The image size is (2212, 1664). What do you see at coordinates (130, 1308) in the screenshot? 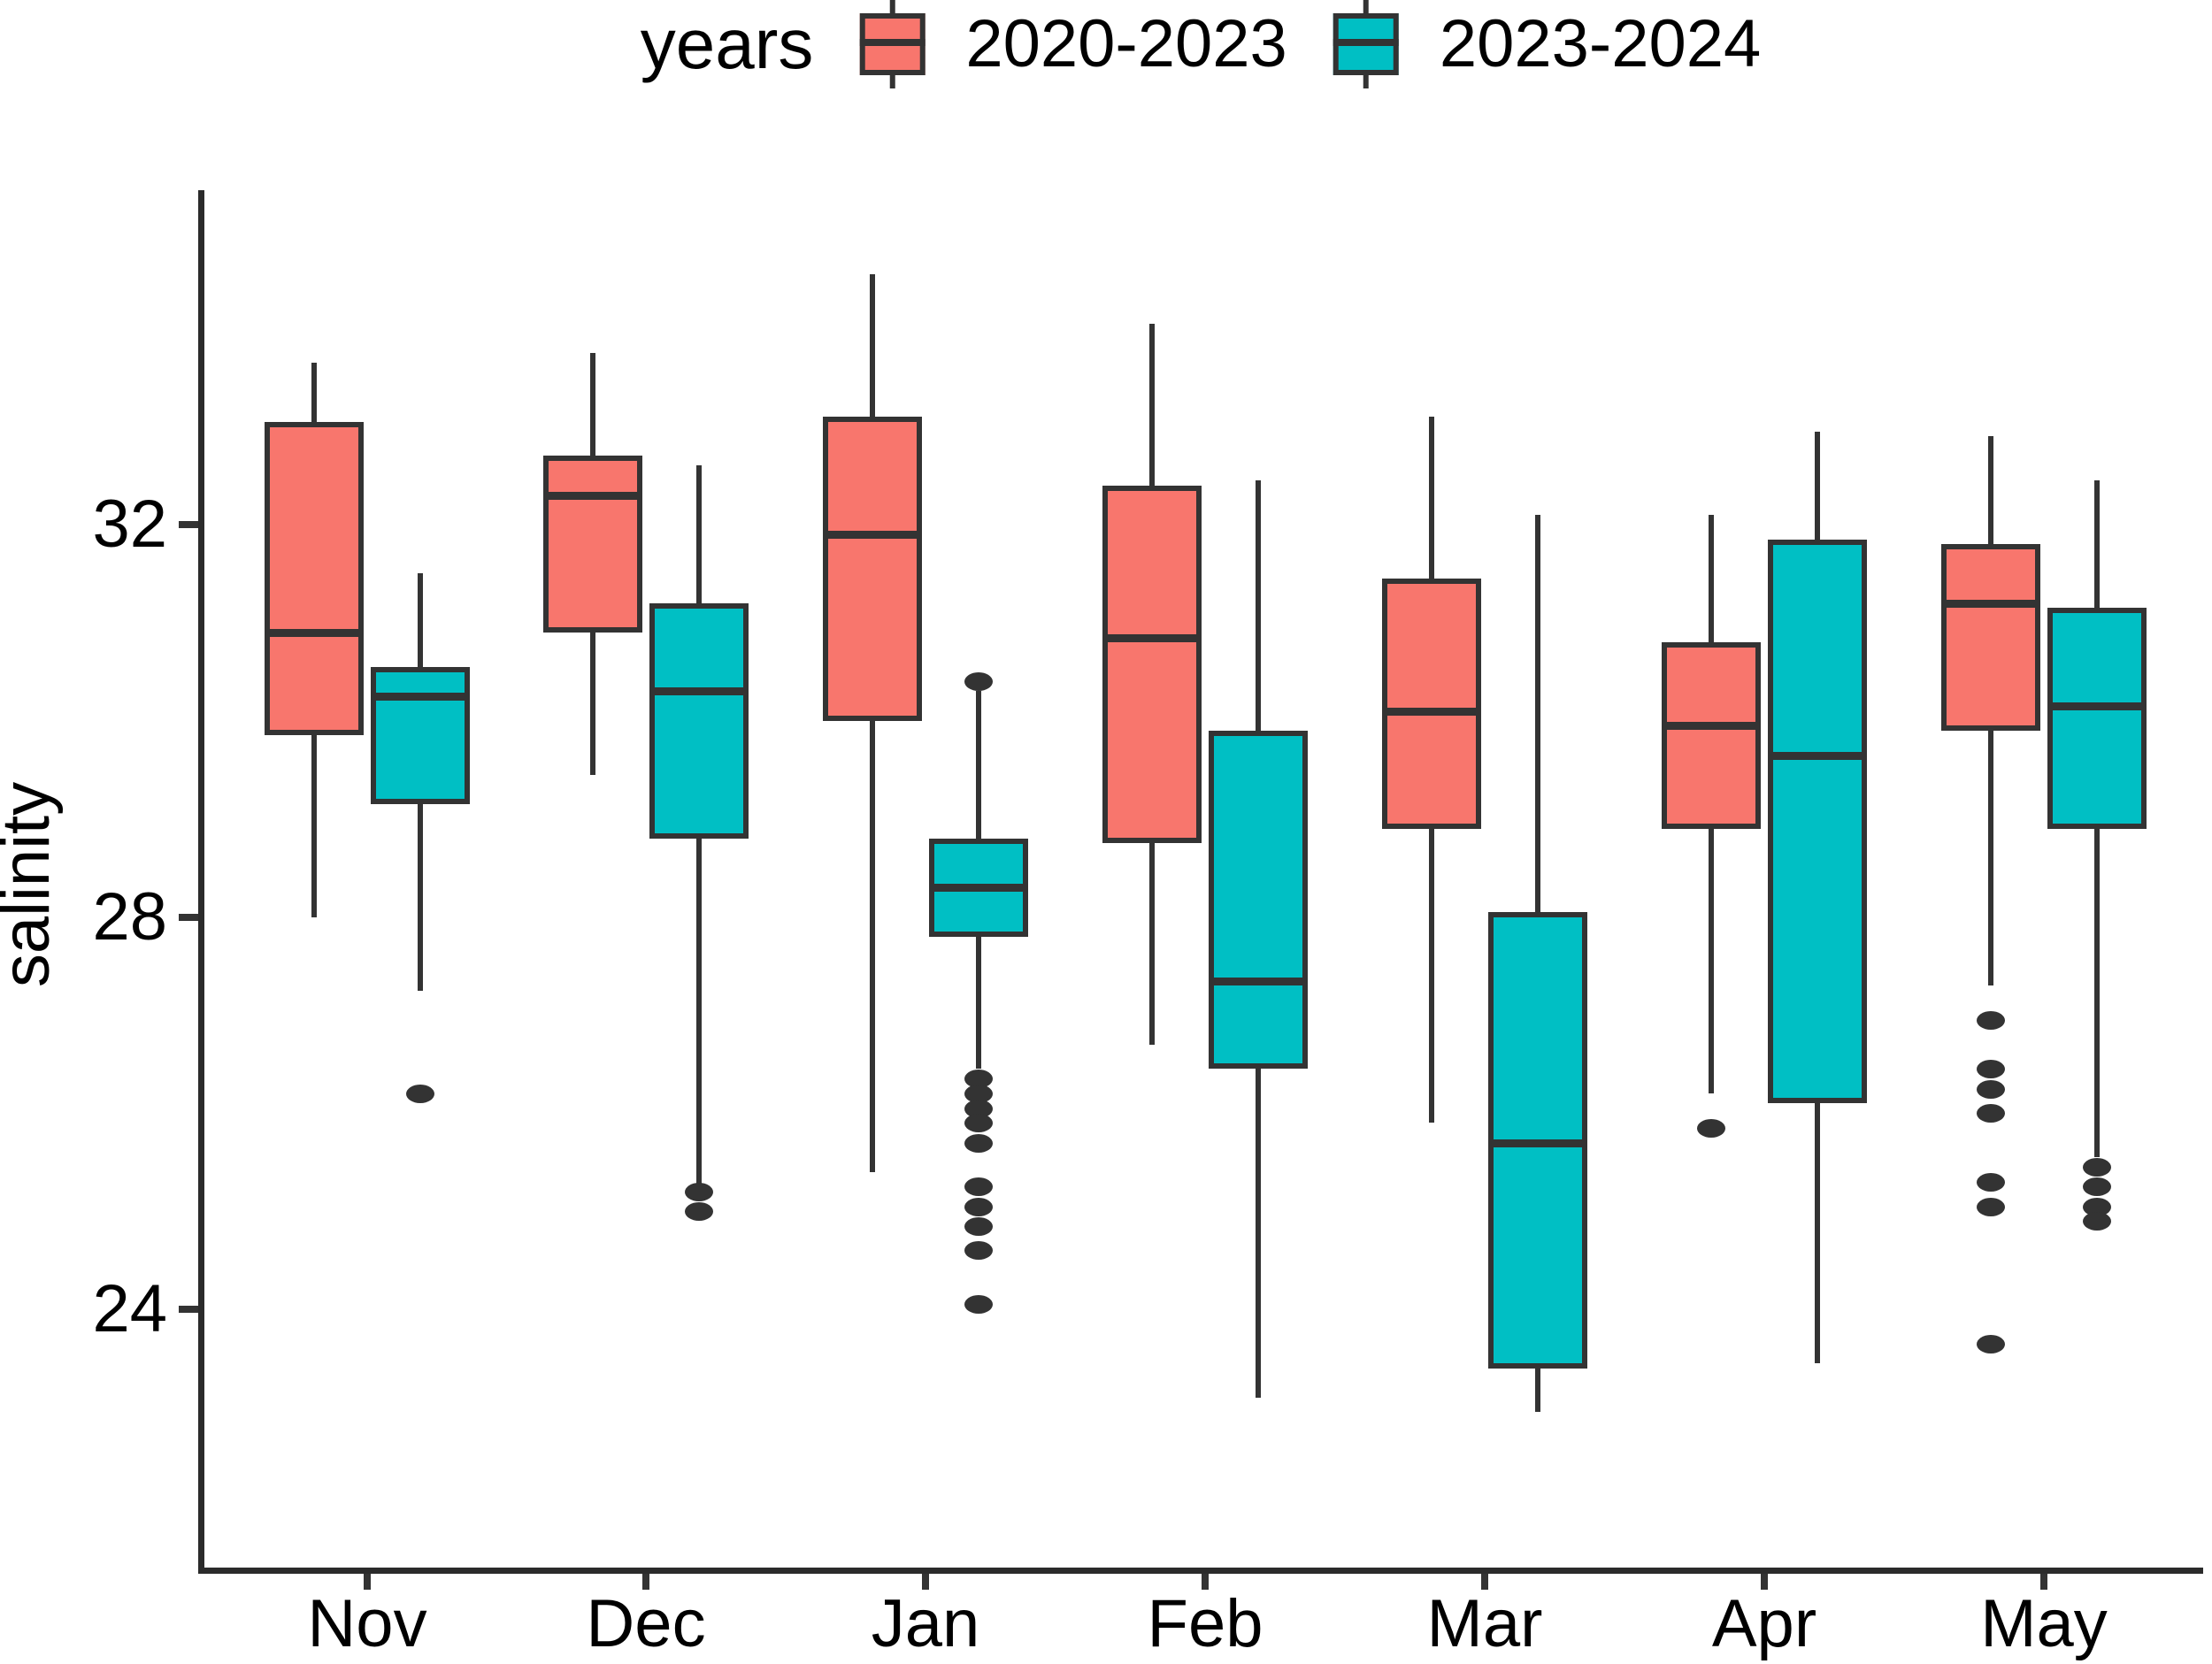
I see `y-tick-label: 24` at bounding box center [130, 1308].